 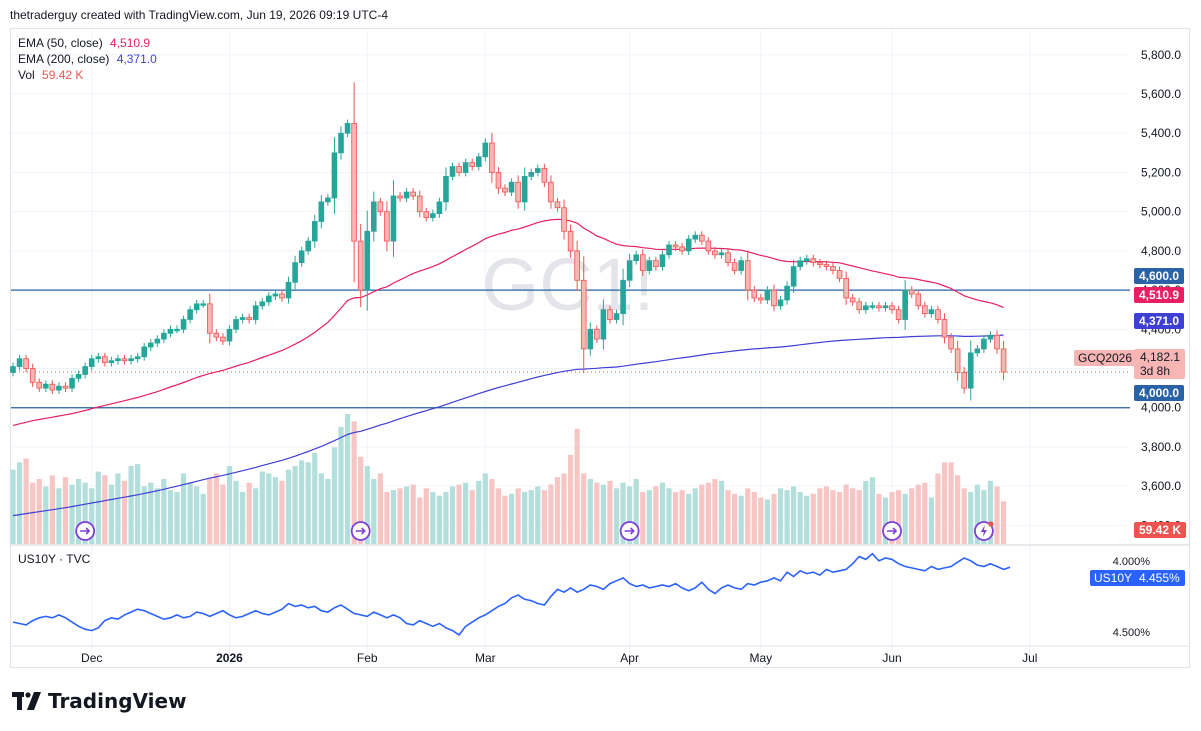 I want to click on us10y-line, so click(x=511, y=594).